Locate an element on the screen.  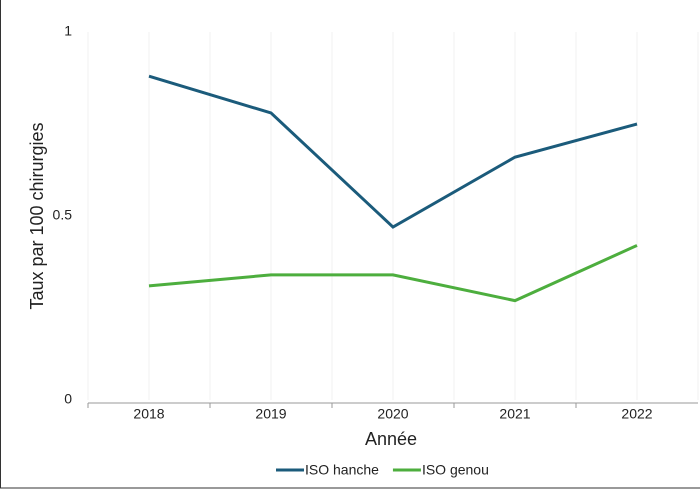
legend-label: ISO genou is located at coordinates (455, 470).